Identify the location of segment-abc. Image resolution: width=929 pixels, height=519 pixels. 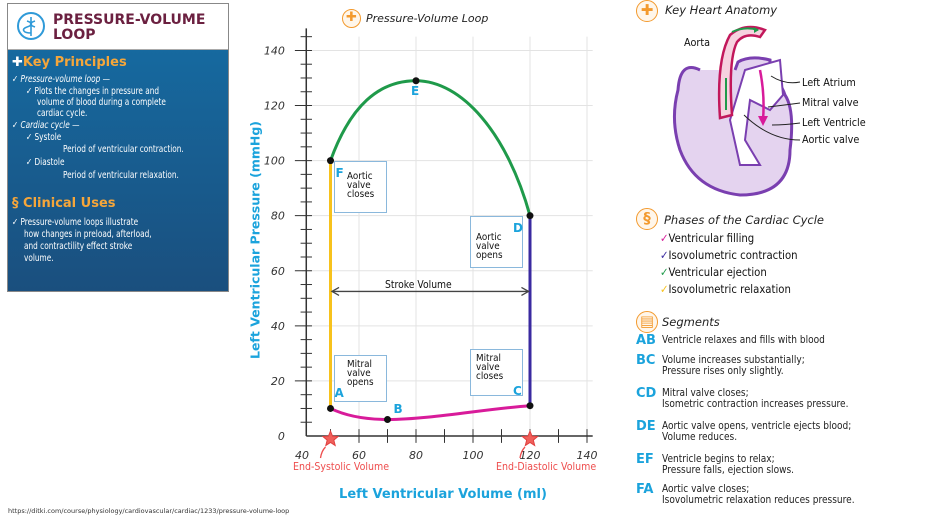
(430, 412).